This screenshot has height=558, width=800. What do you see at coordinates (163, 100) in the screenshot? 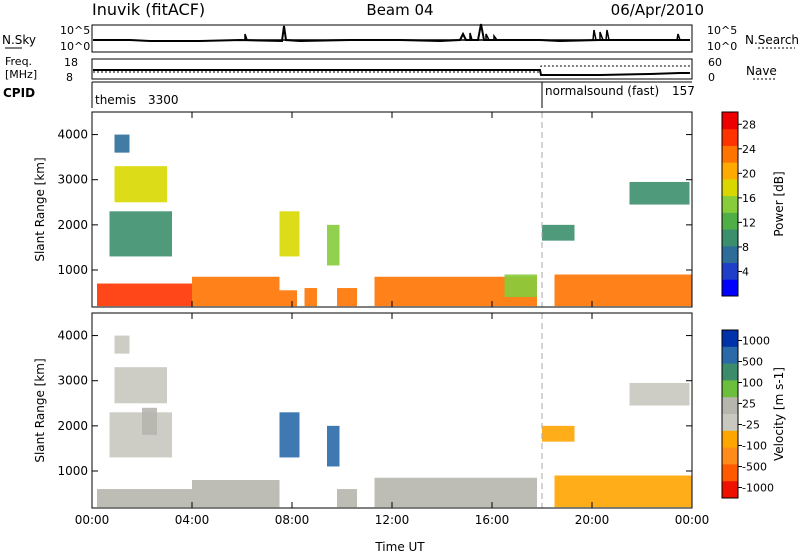
I see `cpid-segment-1-id: 3300` at bounding box center [163, 100].